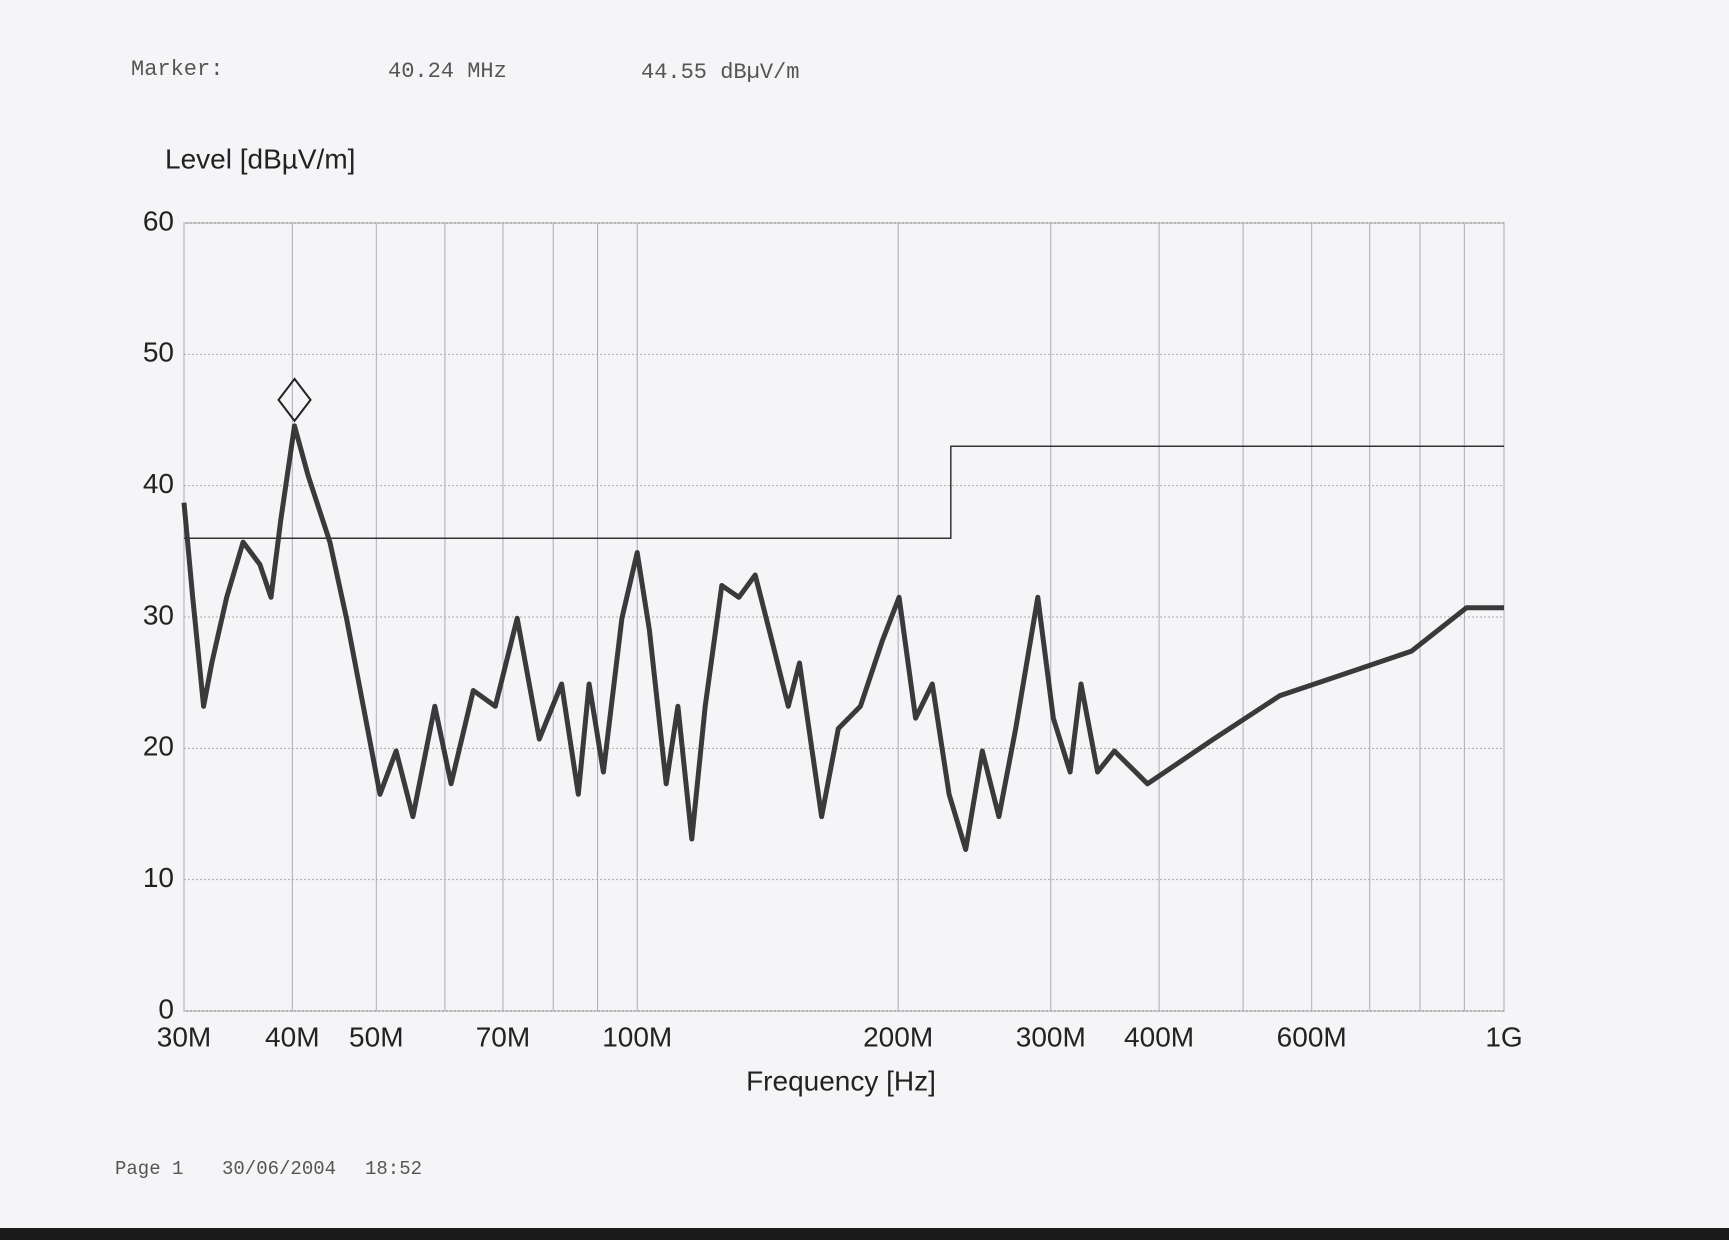  What do you see at coordinates (637, 1036) in the screenshot?
I see `x-tick-label: 100M` at bounding box center [637, 1036].